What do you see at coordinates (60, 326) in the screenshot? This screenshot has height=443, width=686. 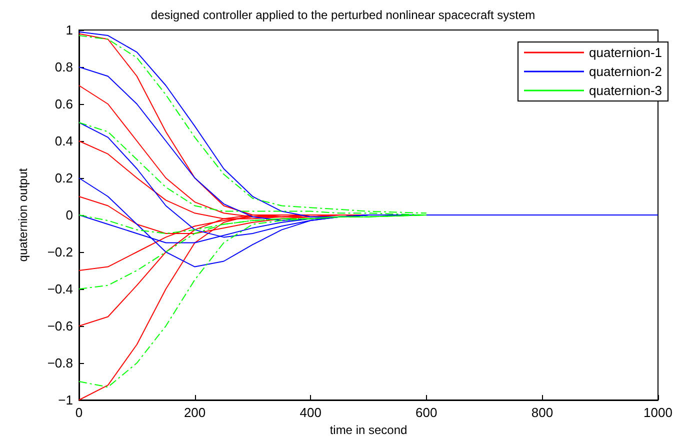 I see `y-tick-label: −0.6` at bounding box center [60, 326].